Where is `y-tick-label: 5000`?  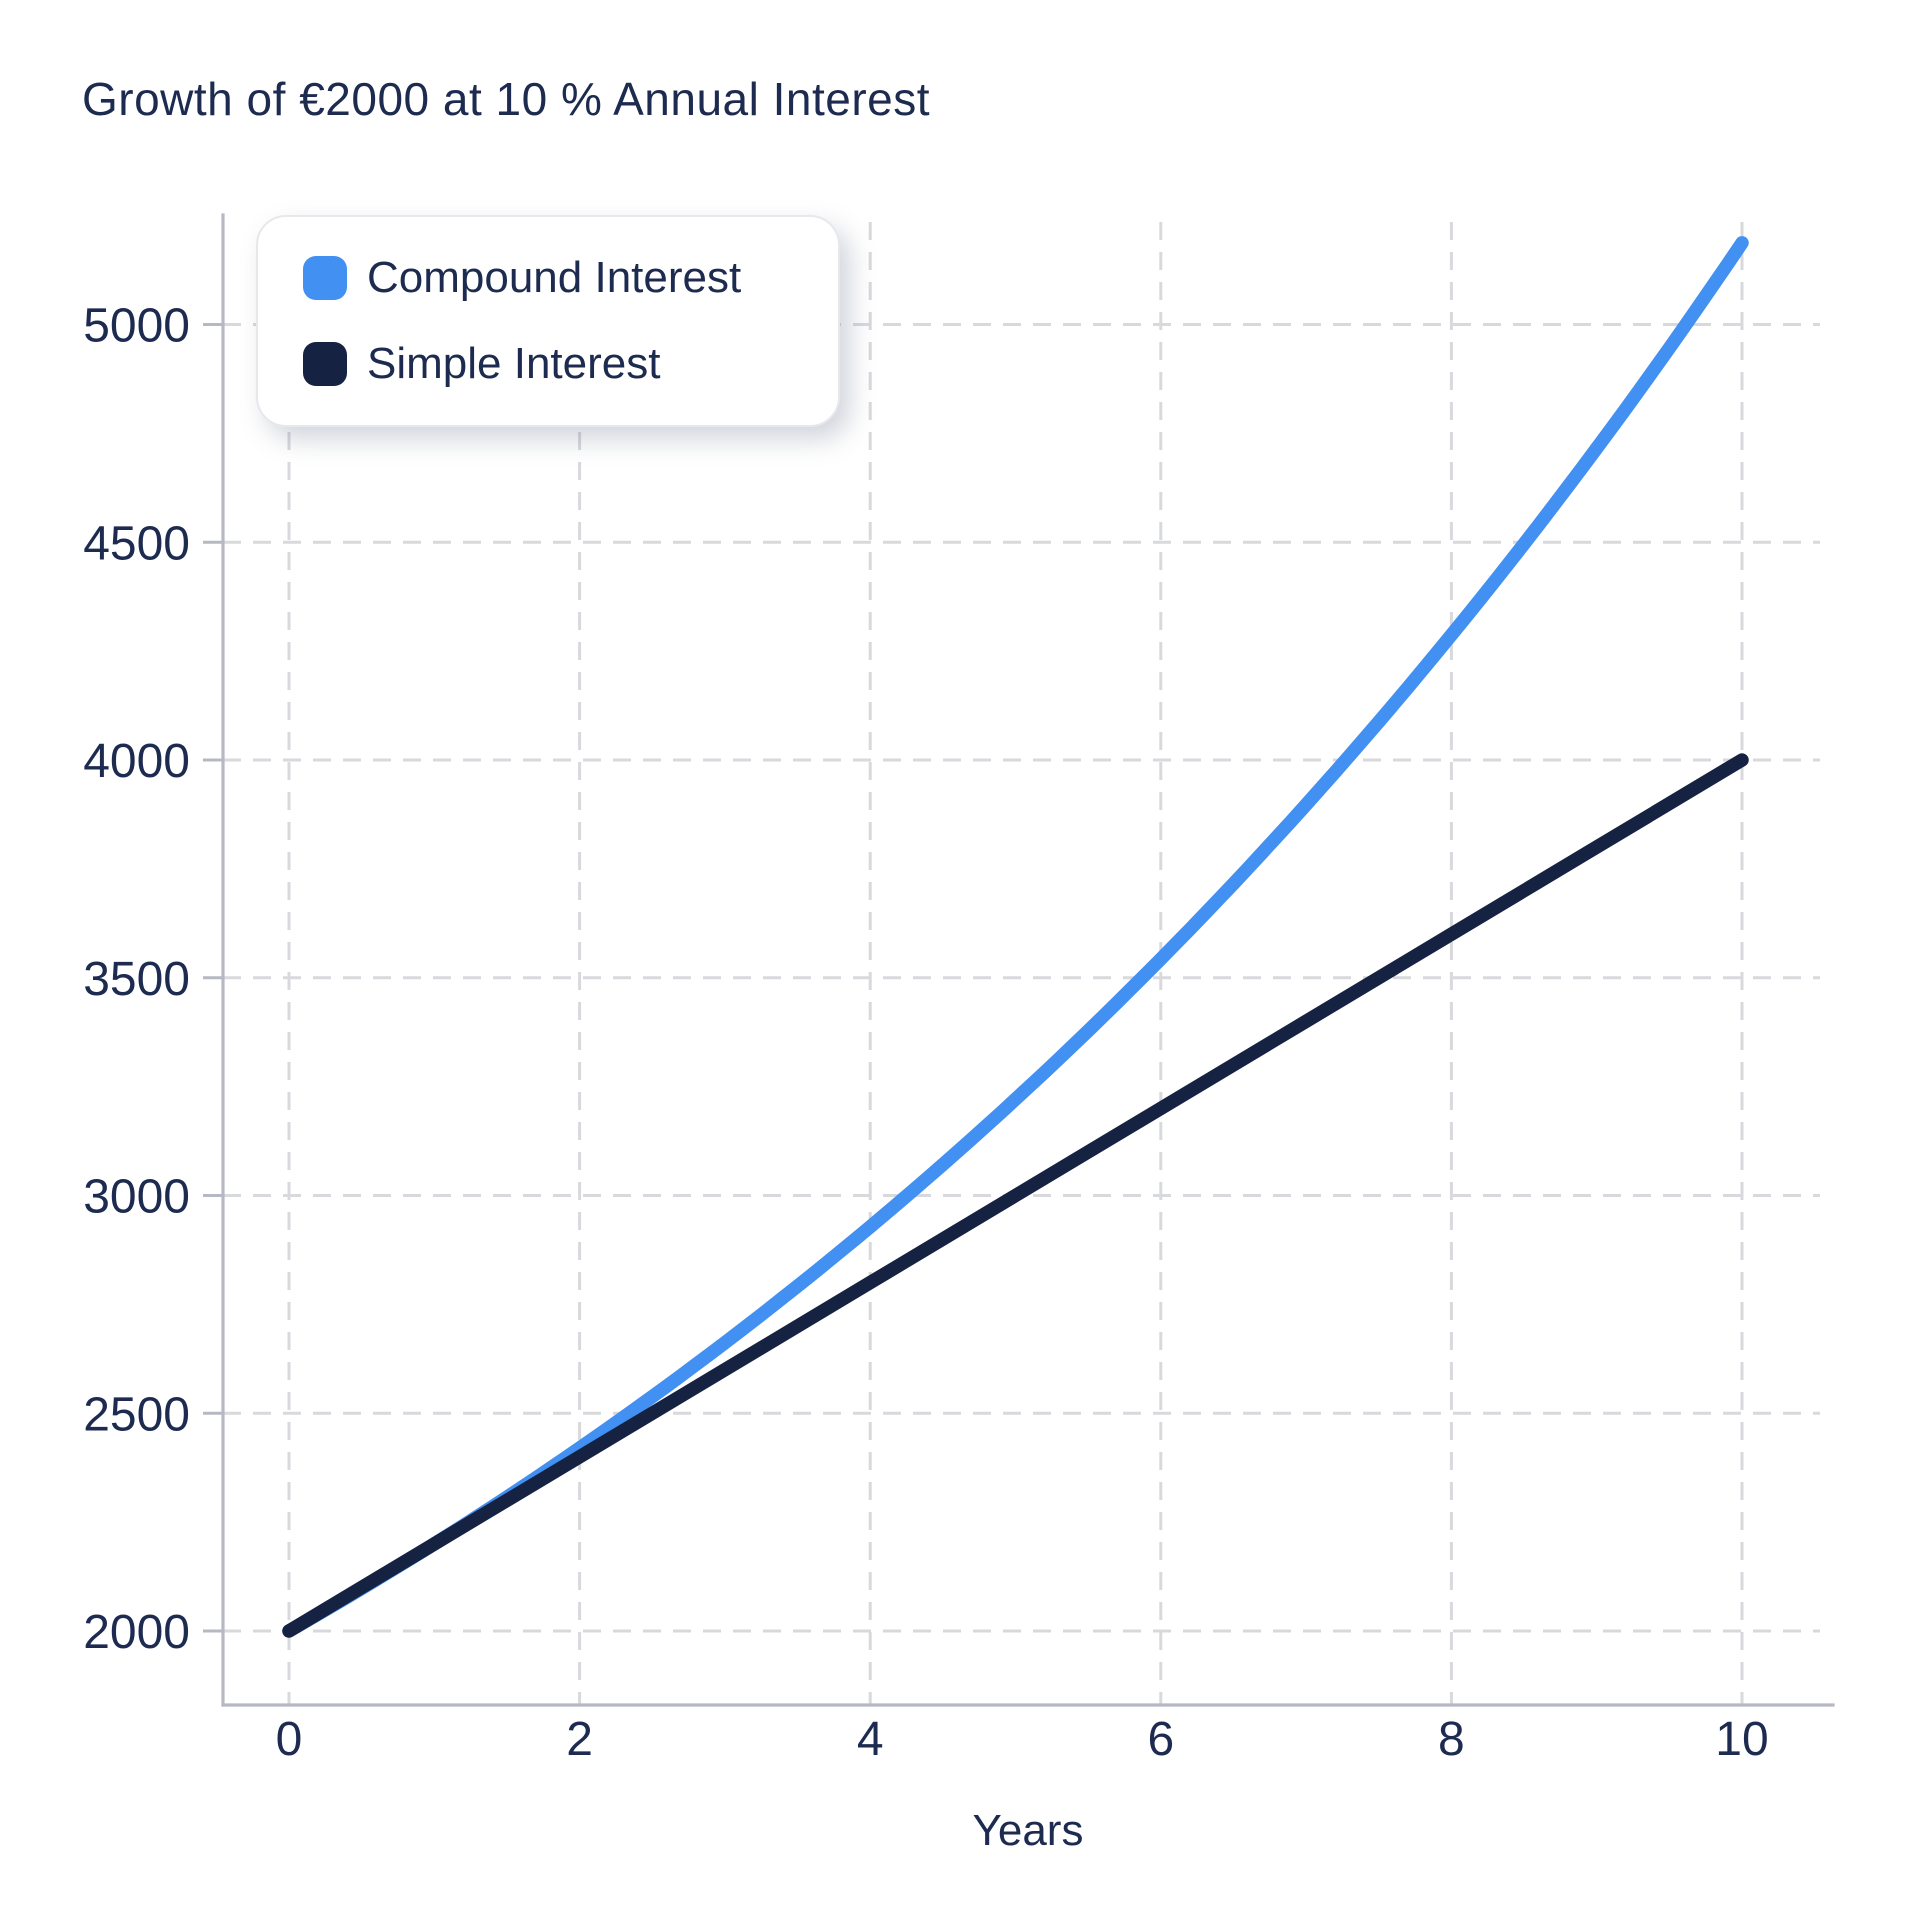
y-tick-label: 5000 is located at coordinates (136, 326).